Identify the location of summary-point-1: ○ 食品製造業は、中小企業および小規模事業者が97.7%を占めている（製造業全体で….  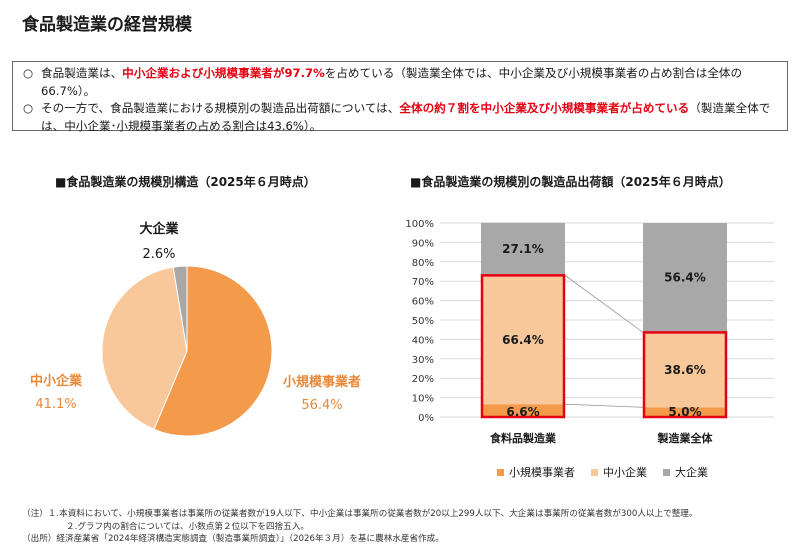
(400, 82).